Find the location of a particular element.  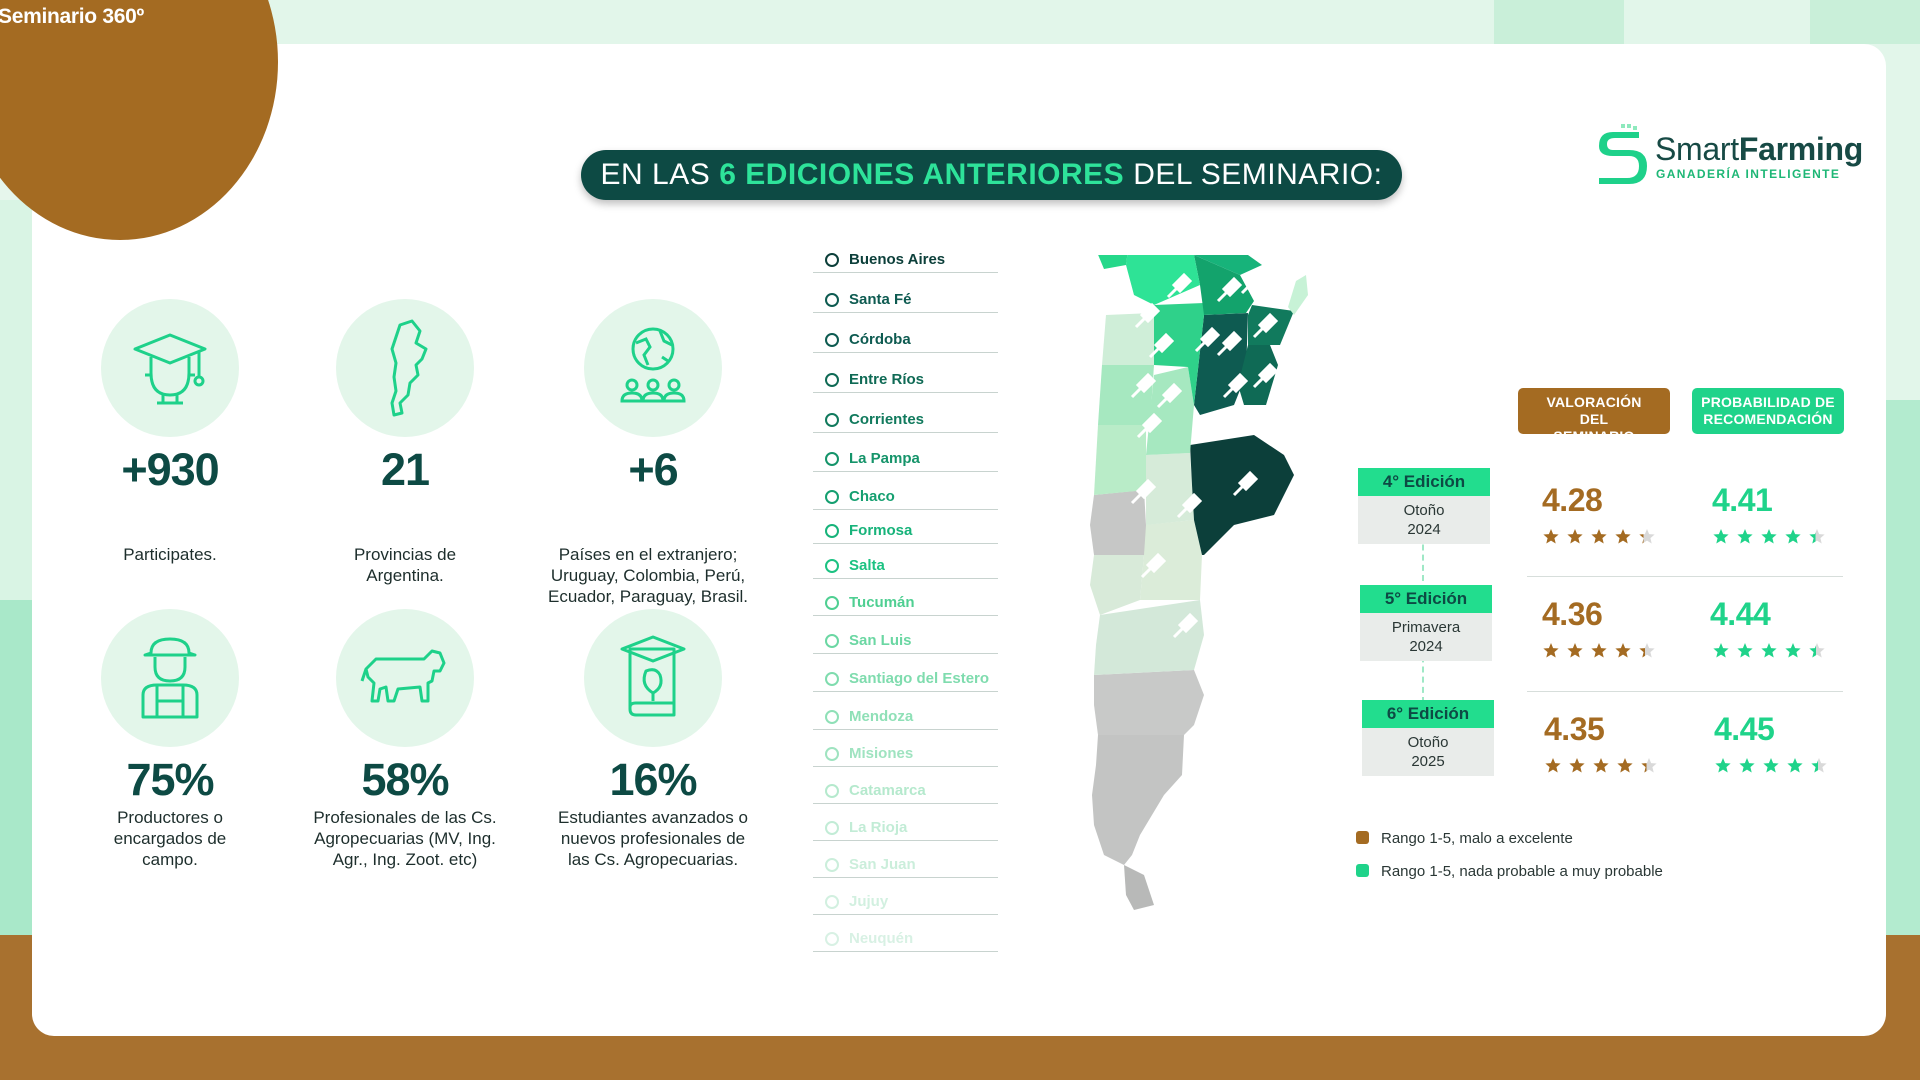

province-name: Tucumán is located at coordinates (882, 602).